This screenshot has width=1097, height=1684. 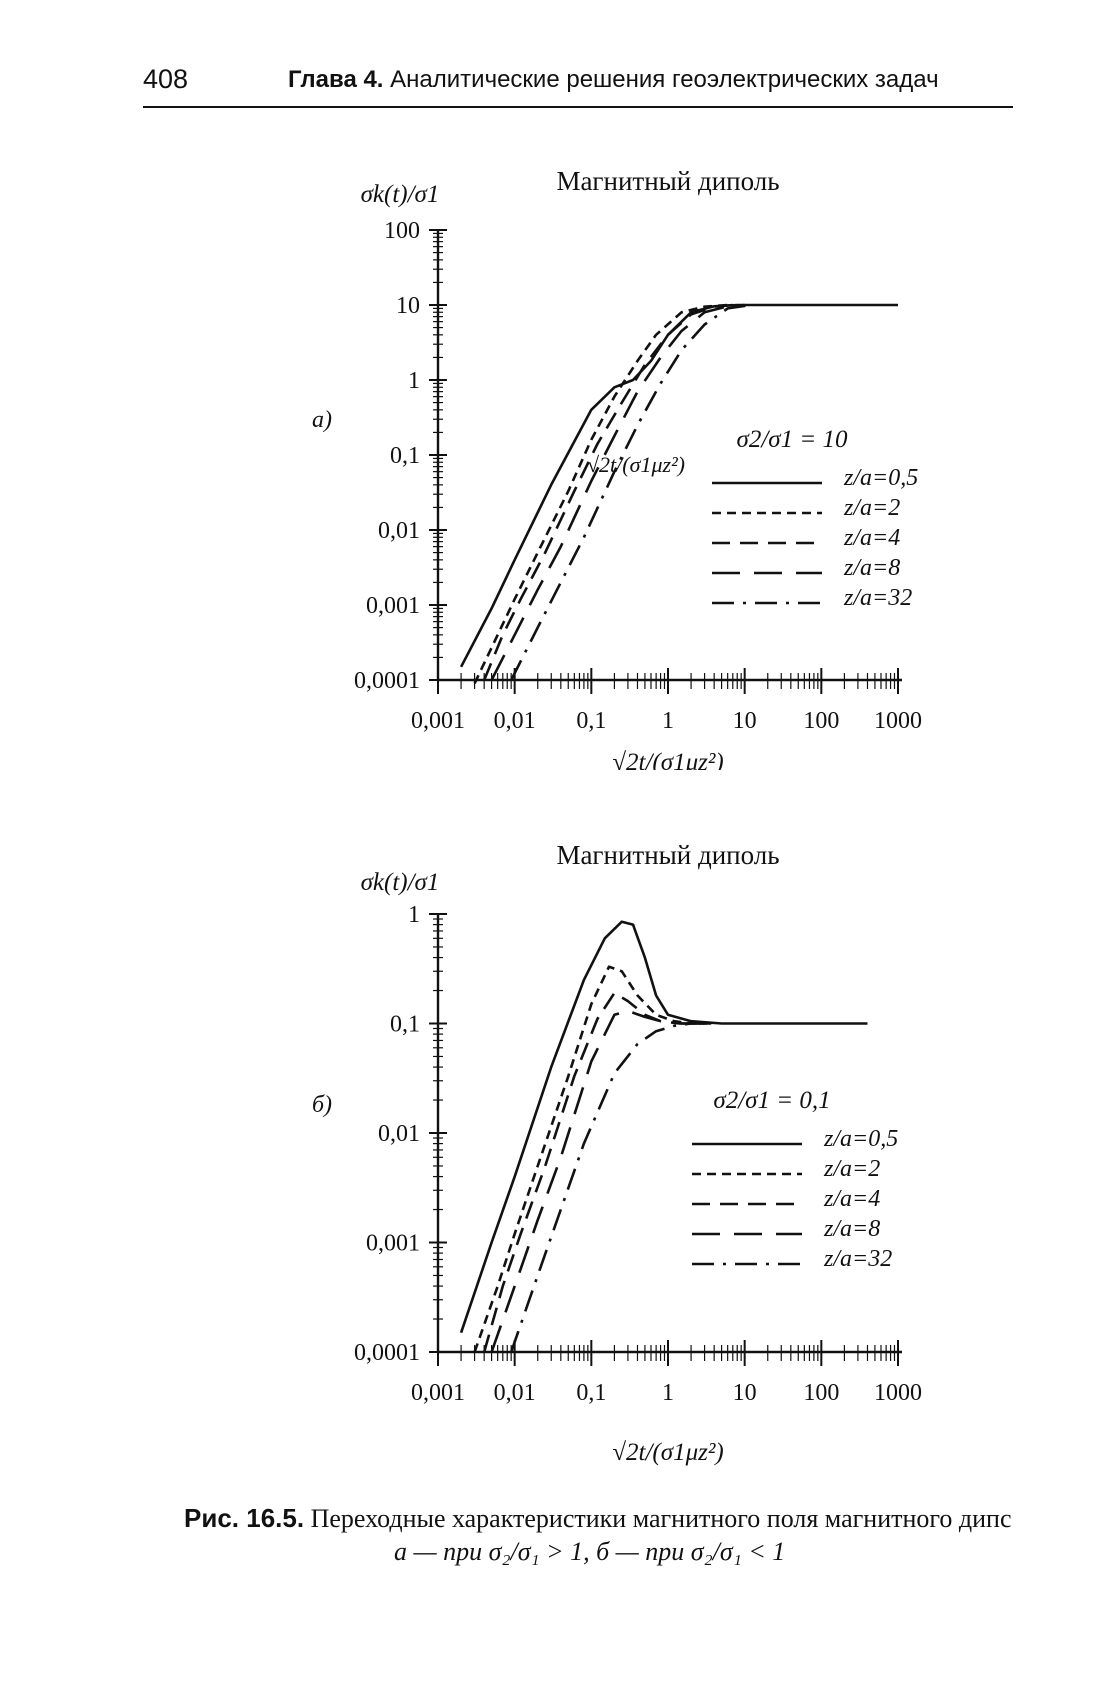 I want to click on chart-0-y-tick-label: 1, so click(x=414, y=381).